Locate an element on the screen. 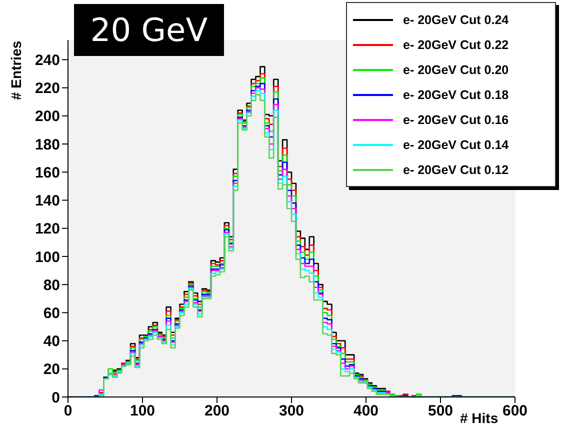 Image resolution: width=562 pixels, height=437 pixels. legend-label: e- 20GeV Cut 0.24 is located at coordinates (456, 19).